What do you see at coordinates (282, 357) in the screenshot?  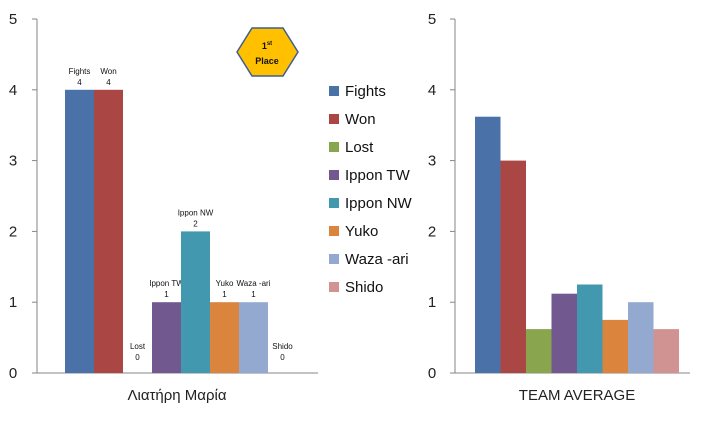 I see `data-label-value-shido: 0` at bounding box center [282, 357].